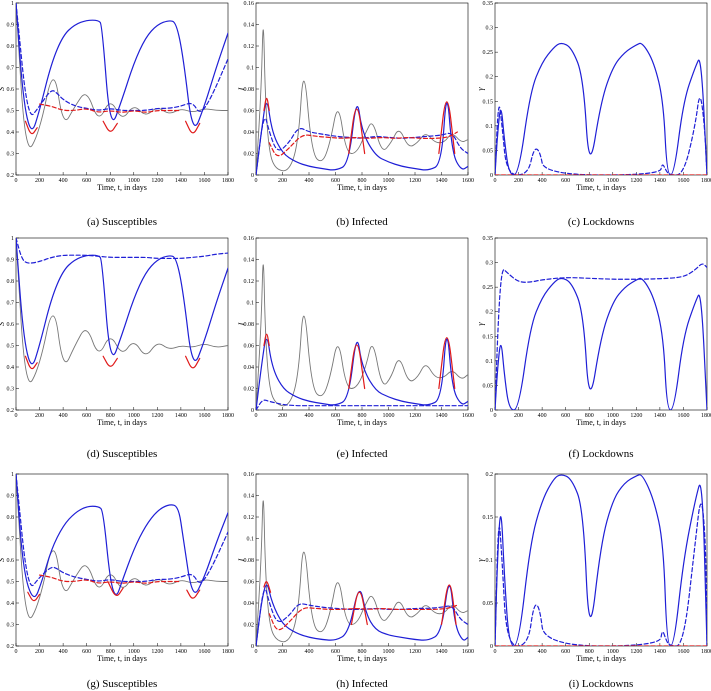 This screenshot has width=711, height=691. I want to click on y-tick-label: 0.15, so click(488, 102).